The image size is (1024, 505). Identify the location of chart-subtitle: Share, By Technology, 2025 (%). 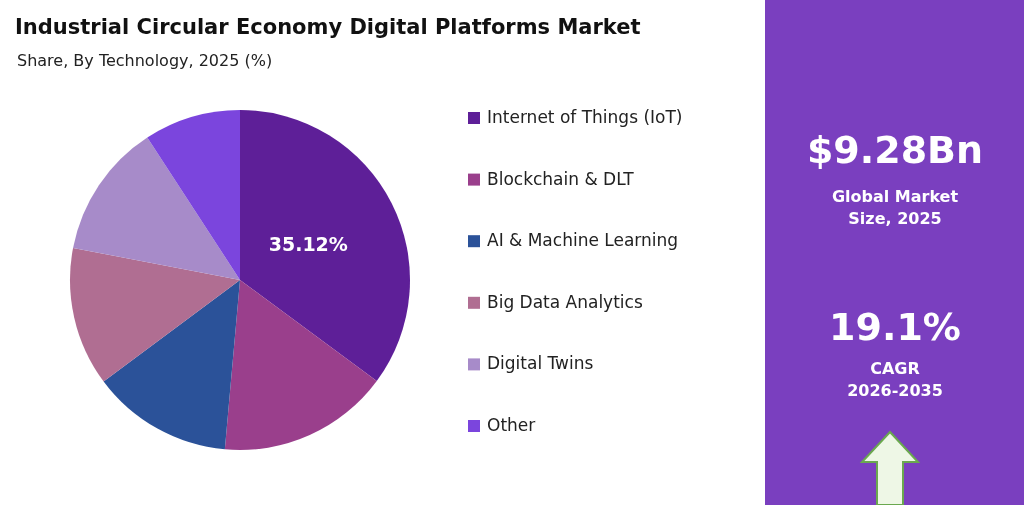
(145, 60).